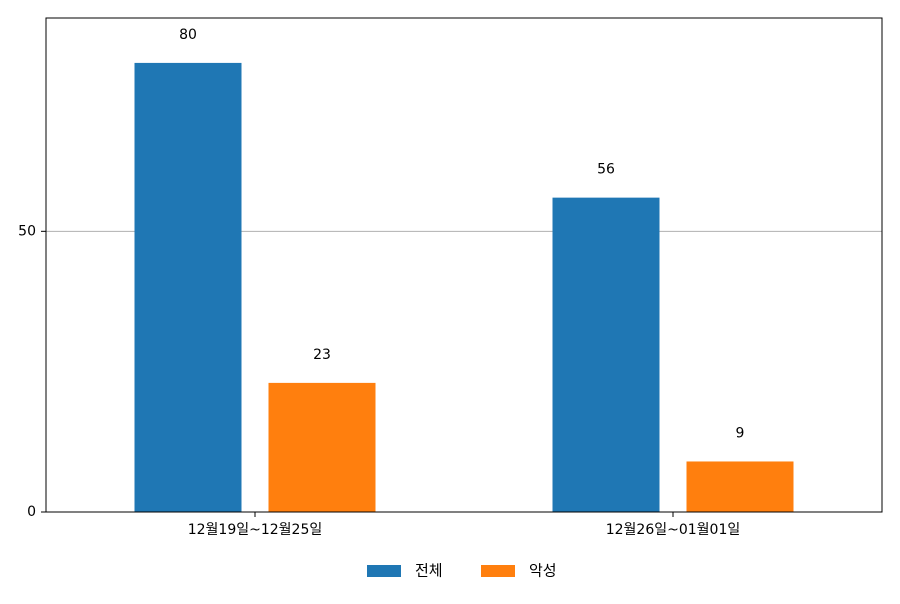 Image resolution: width=900 pixels, height=604 pixels. What do you see at coordinates (606, 355) in the screenshot?
I see `bar-전체-1` at bounding box center [606, 355].